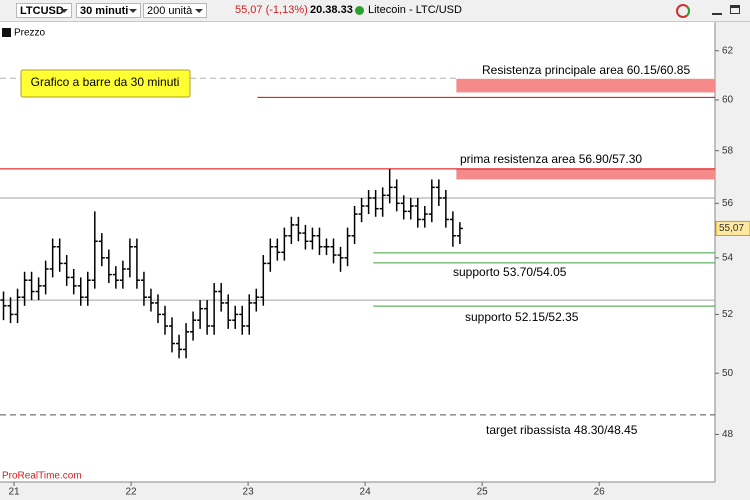 This screenshot has width=750, height=500. I want to click on x-tick-label: 23, so click(249, 492).